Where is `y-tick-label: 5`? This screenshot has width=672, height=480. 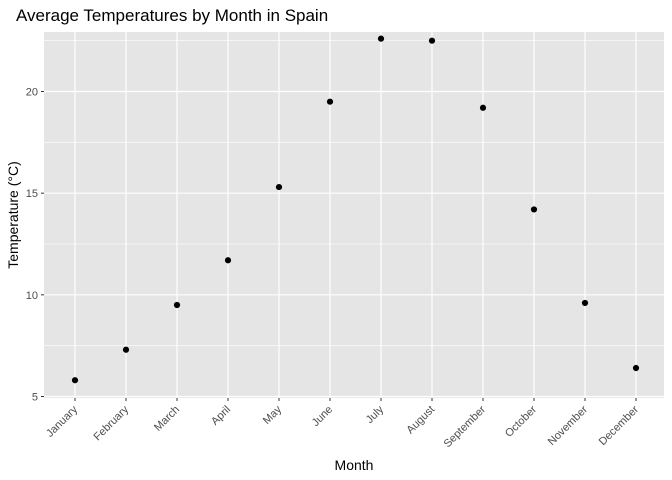
y-tick-label: 5 is located at coordinates (35, 398).